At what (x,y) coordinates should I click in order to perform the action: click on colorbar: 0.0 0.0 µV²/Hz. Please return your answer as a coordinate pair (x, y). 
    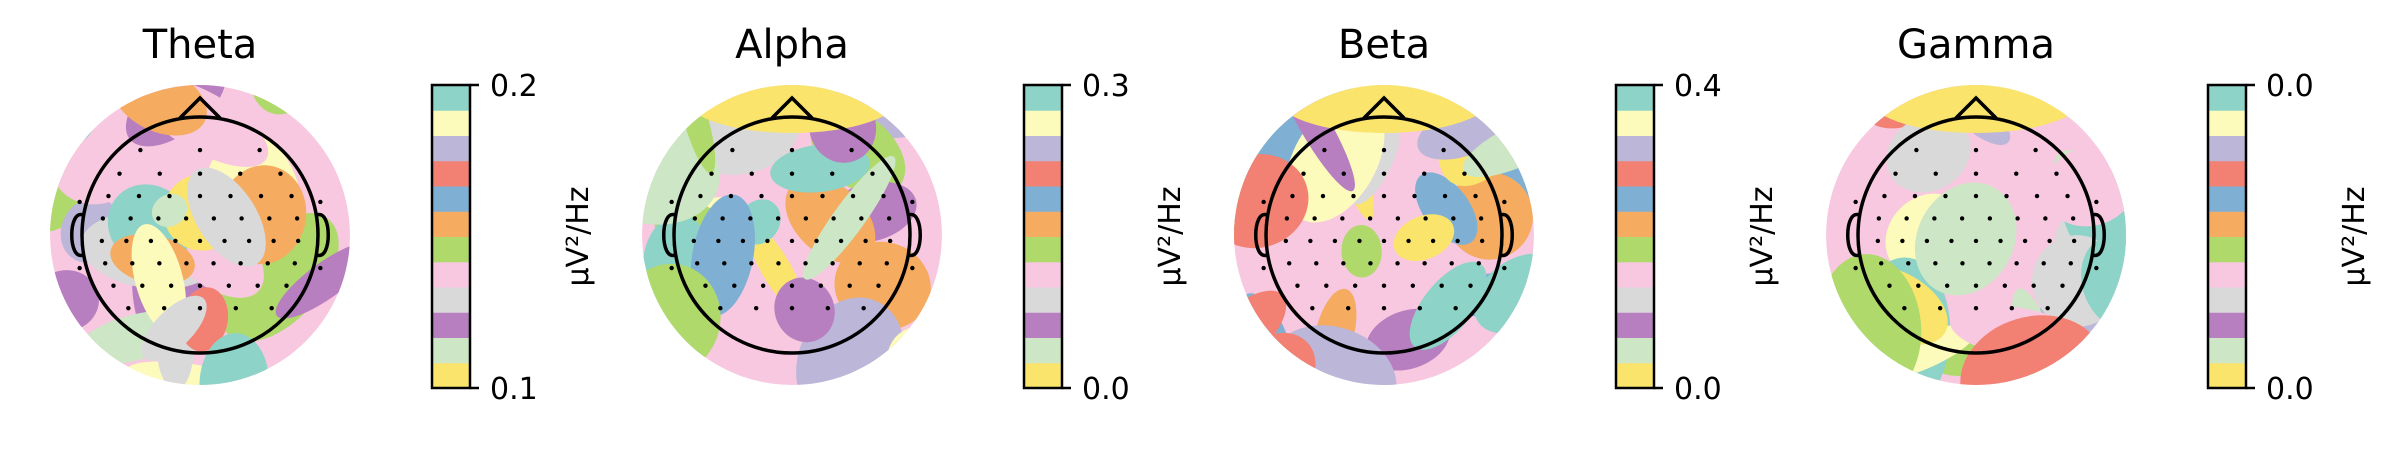
    Looking at the image, I should click on (2289, 238).